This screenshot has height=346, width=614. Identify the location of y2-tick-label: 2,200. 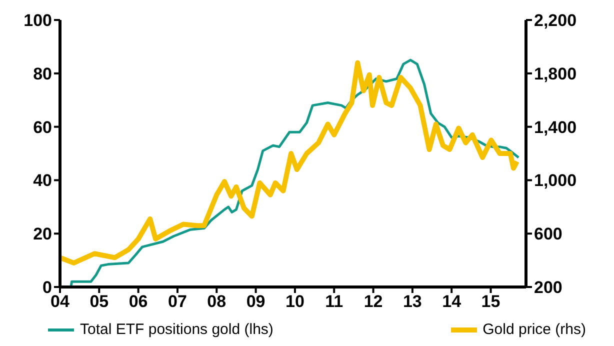
(555, 20).